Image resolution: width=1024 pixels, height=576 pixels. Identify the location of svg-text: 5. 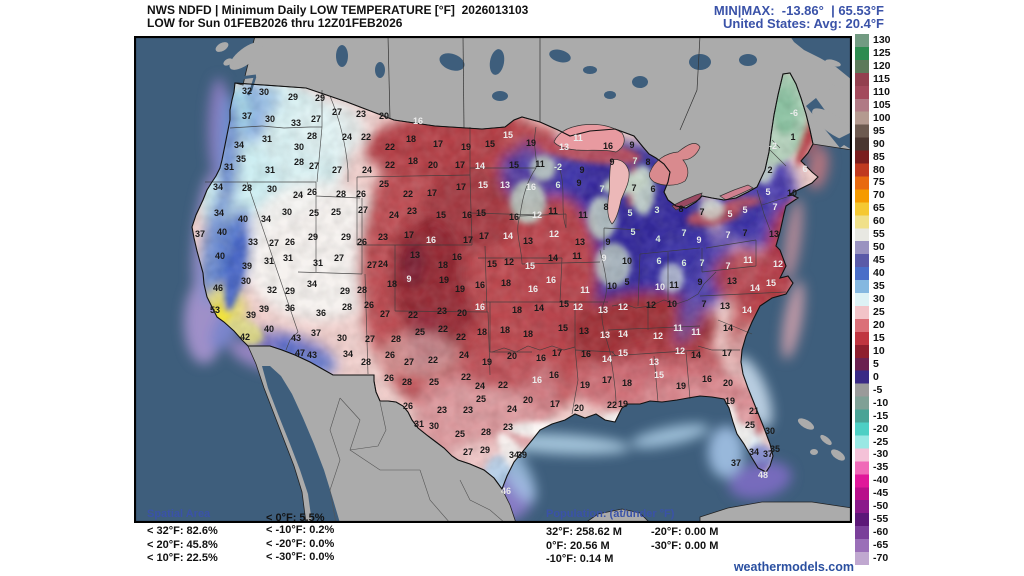
(632, 232).